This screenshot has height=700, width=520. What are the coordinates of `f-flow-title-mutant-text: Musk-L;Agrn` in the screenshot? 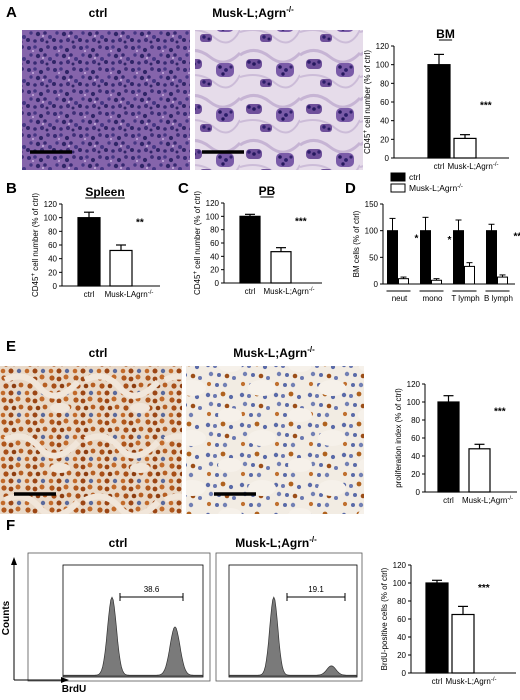 It's located at (272, 543).